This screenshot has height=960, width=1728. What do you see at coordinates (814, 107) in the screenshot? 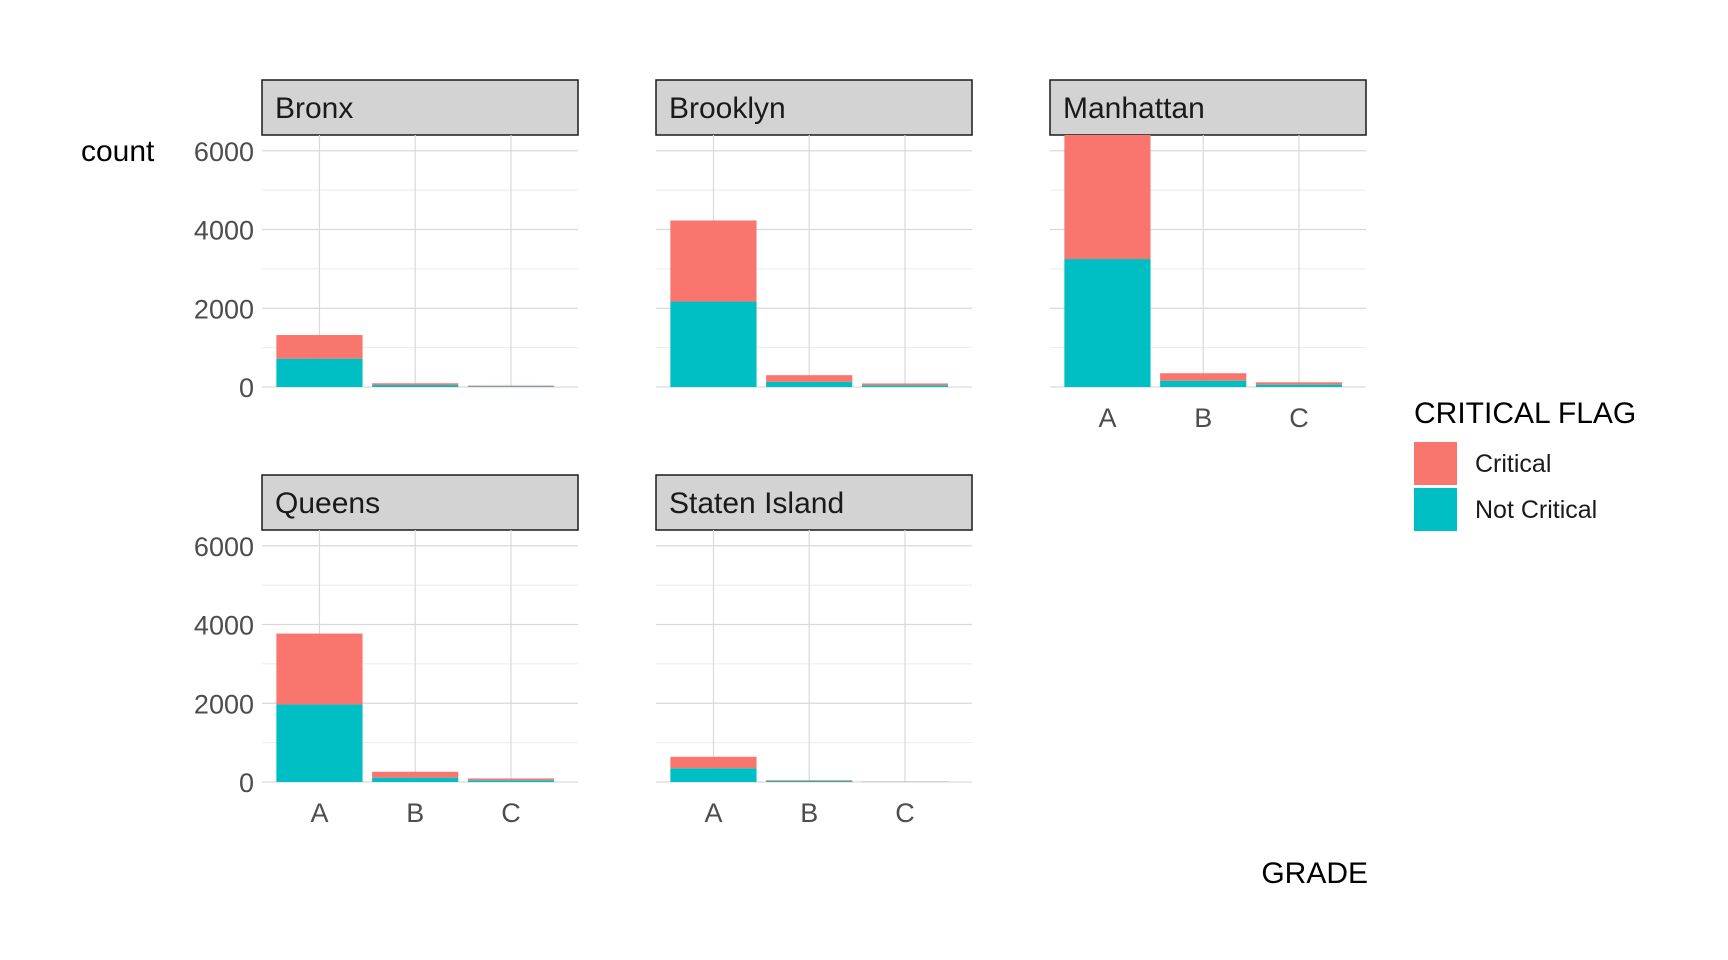
I see `strip-brooklyn` at bounding box center [814, 107].